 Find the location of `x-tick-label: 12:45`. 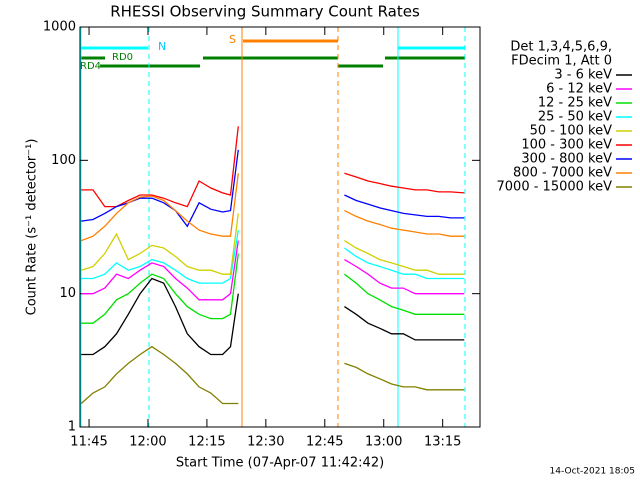

x-tick-label: 12:45 is located at coordinates (324, 442).